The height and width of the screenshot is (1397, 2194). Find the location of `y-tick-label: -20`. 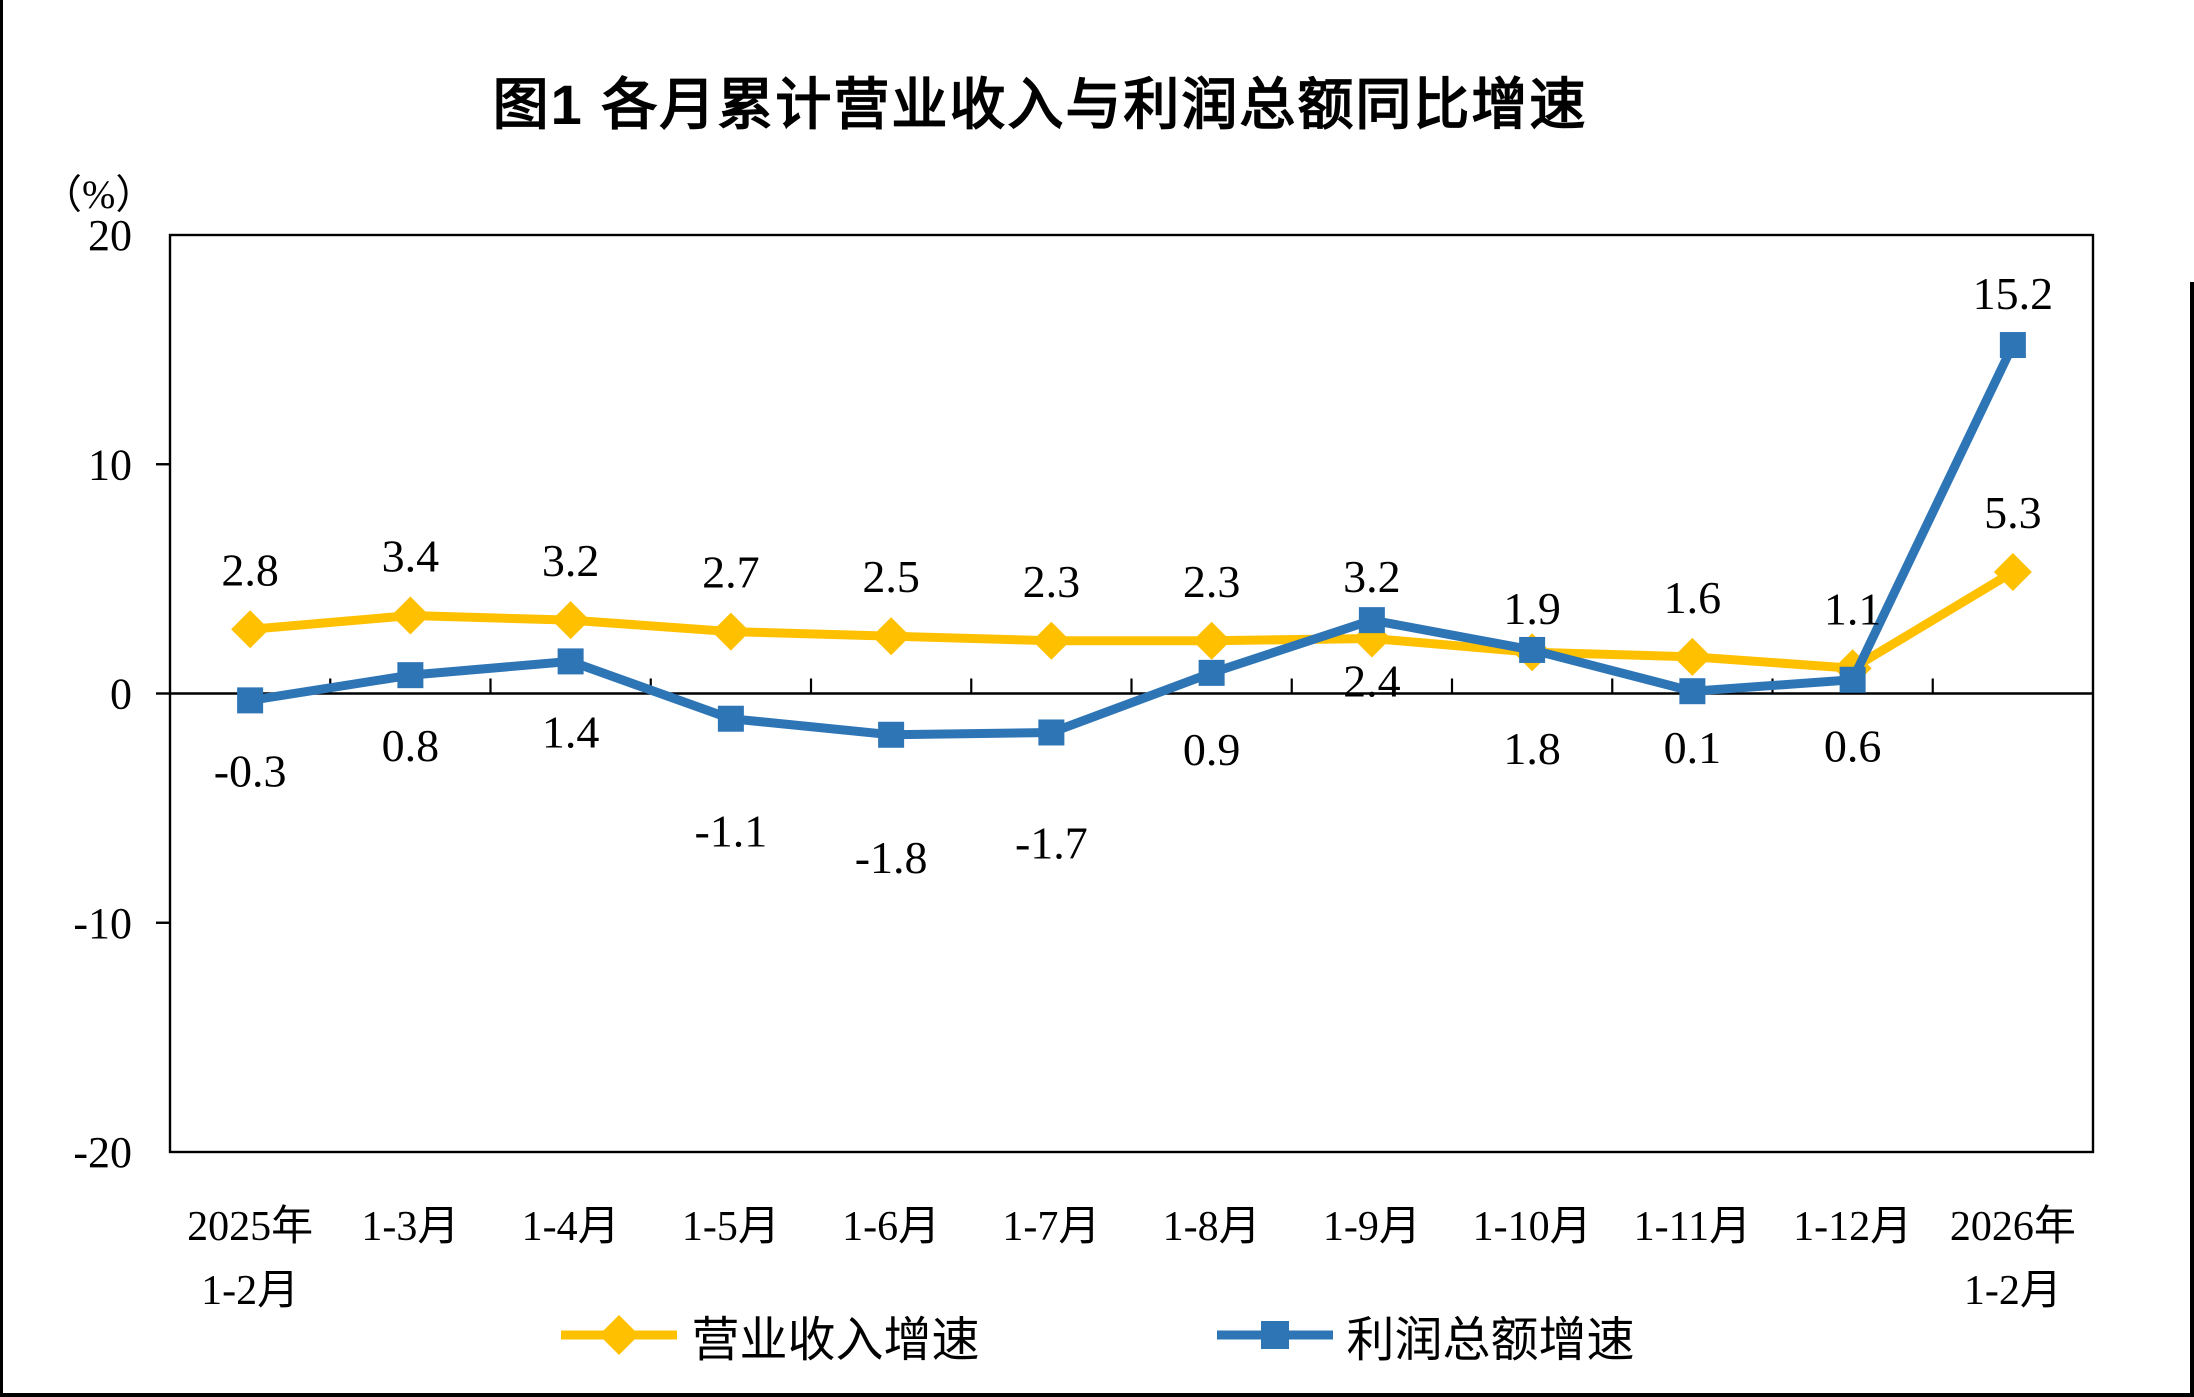

y-tick-label: -20 is located at coordinates (102, 1152).